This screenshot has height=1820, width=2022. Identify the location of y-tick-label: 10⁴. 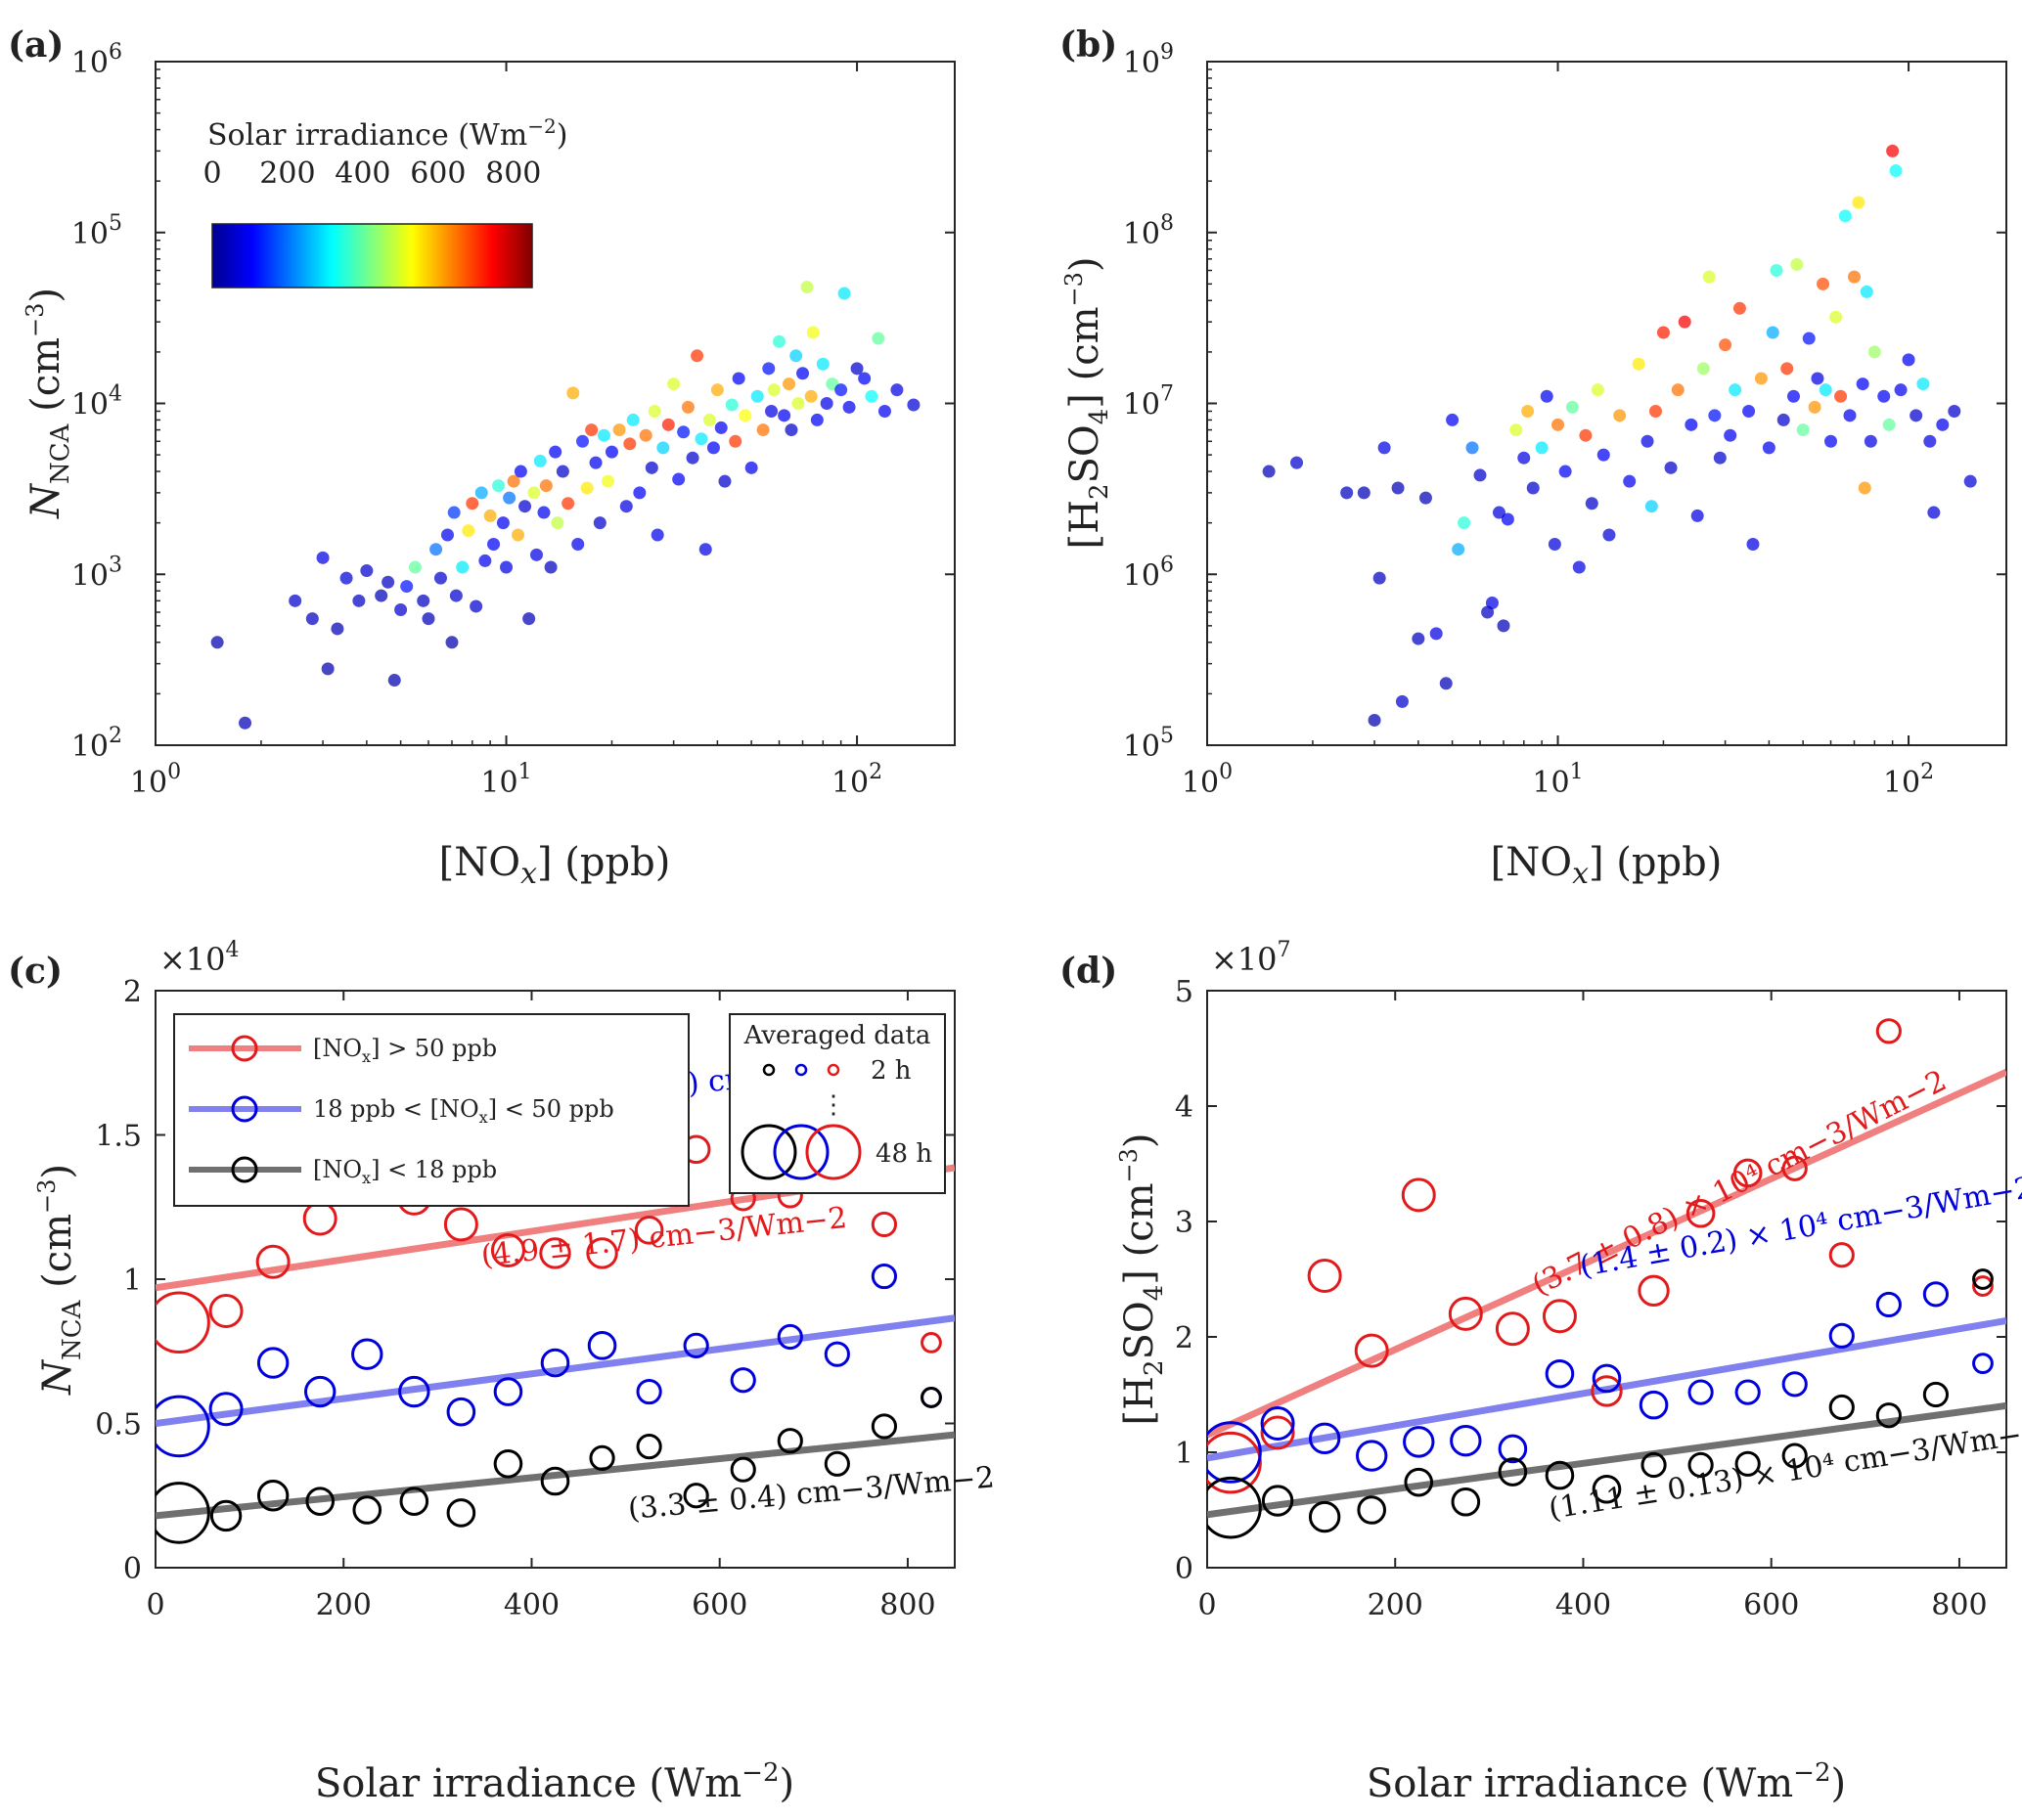
(96, 402).